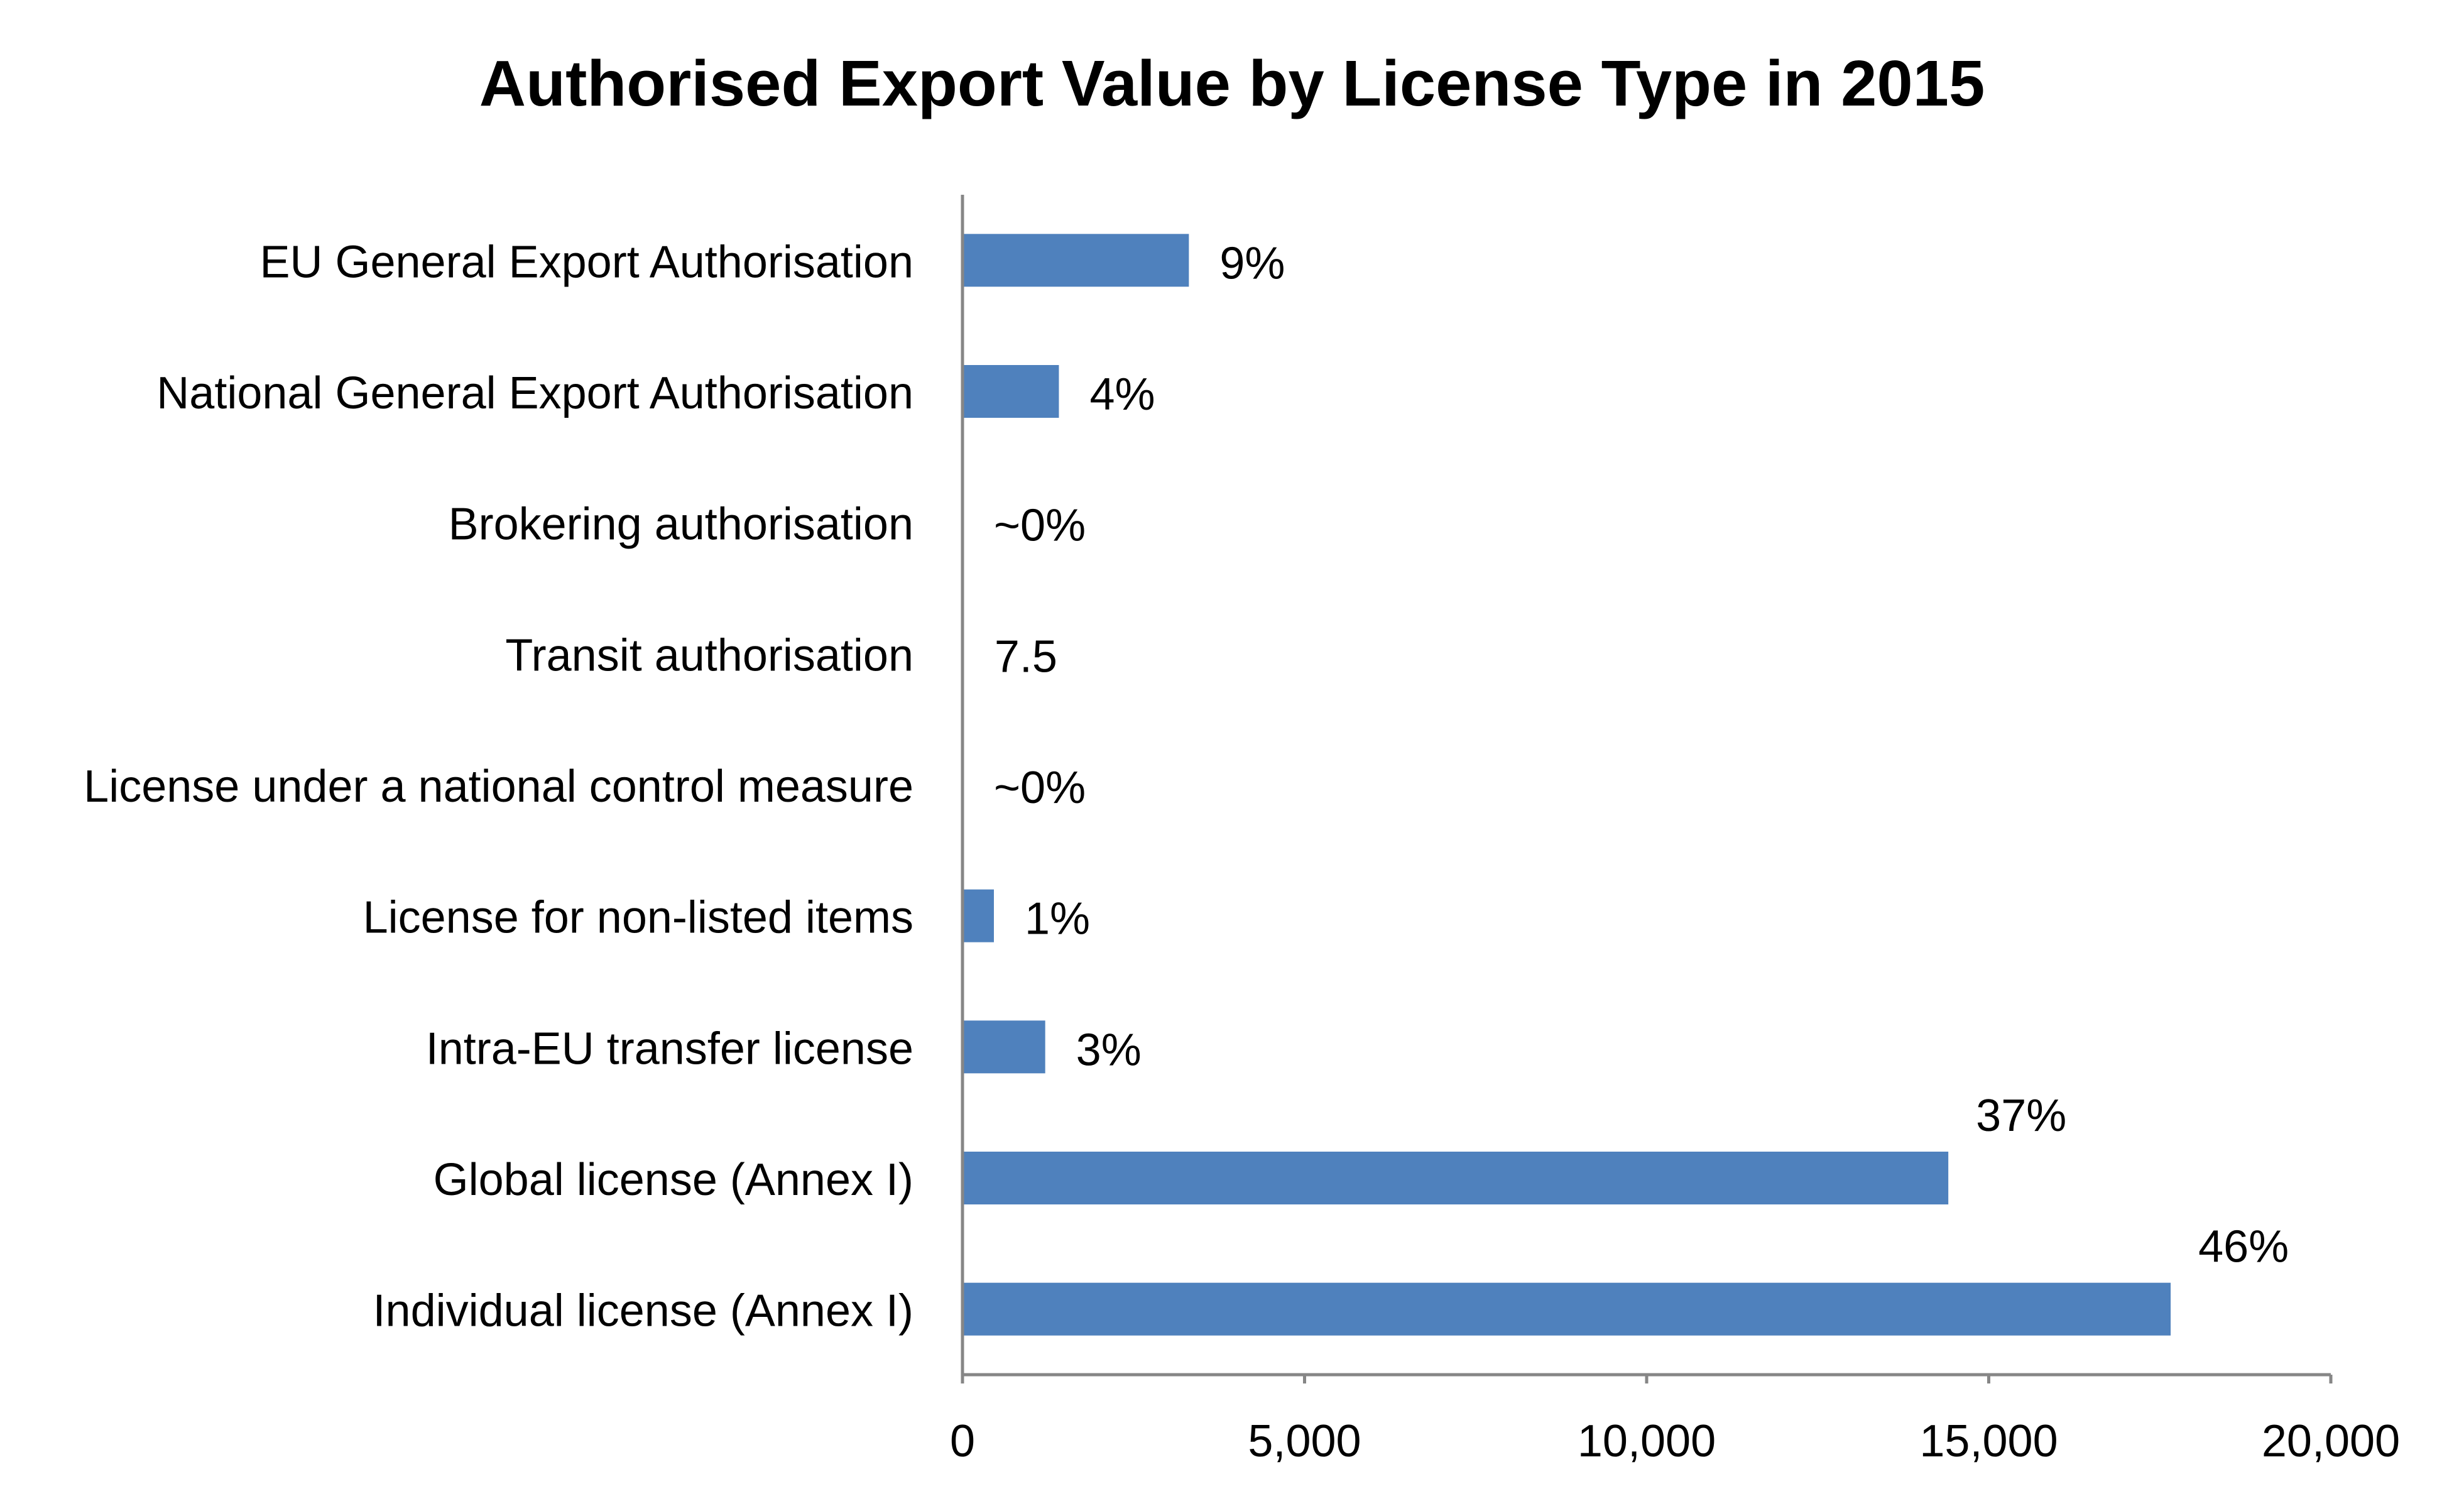  I want to click on category-label-5: License for non-listed items, so click(638, 918).